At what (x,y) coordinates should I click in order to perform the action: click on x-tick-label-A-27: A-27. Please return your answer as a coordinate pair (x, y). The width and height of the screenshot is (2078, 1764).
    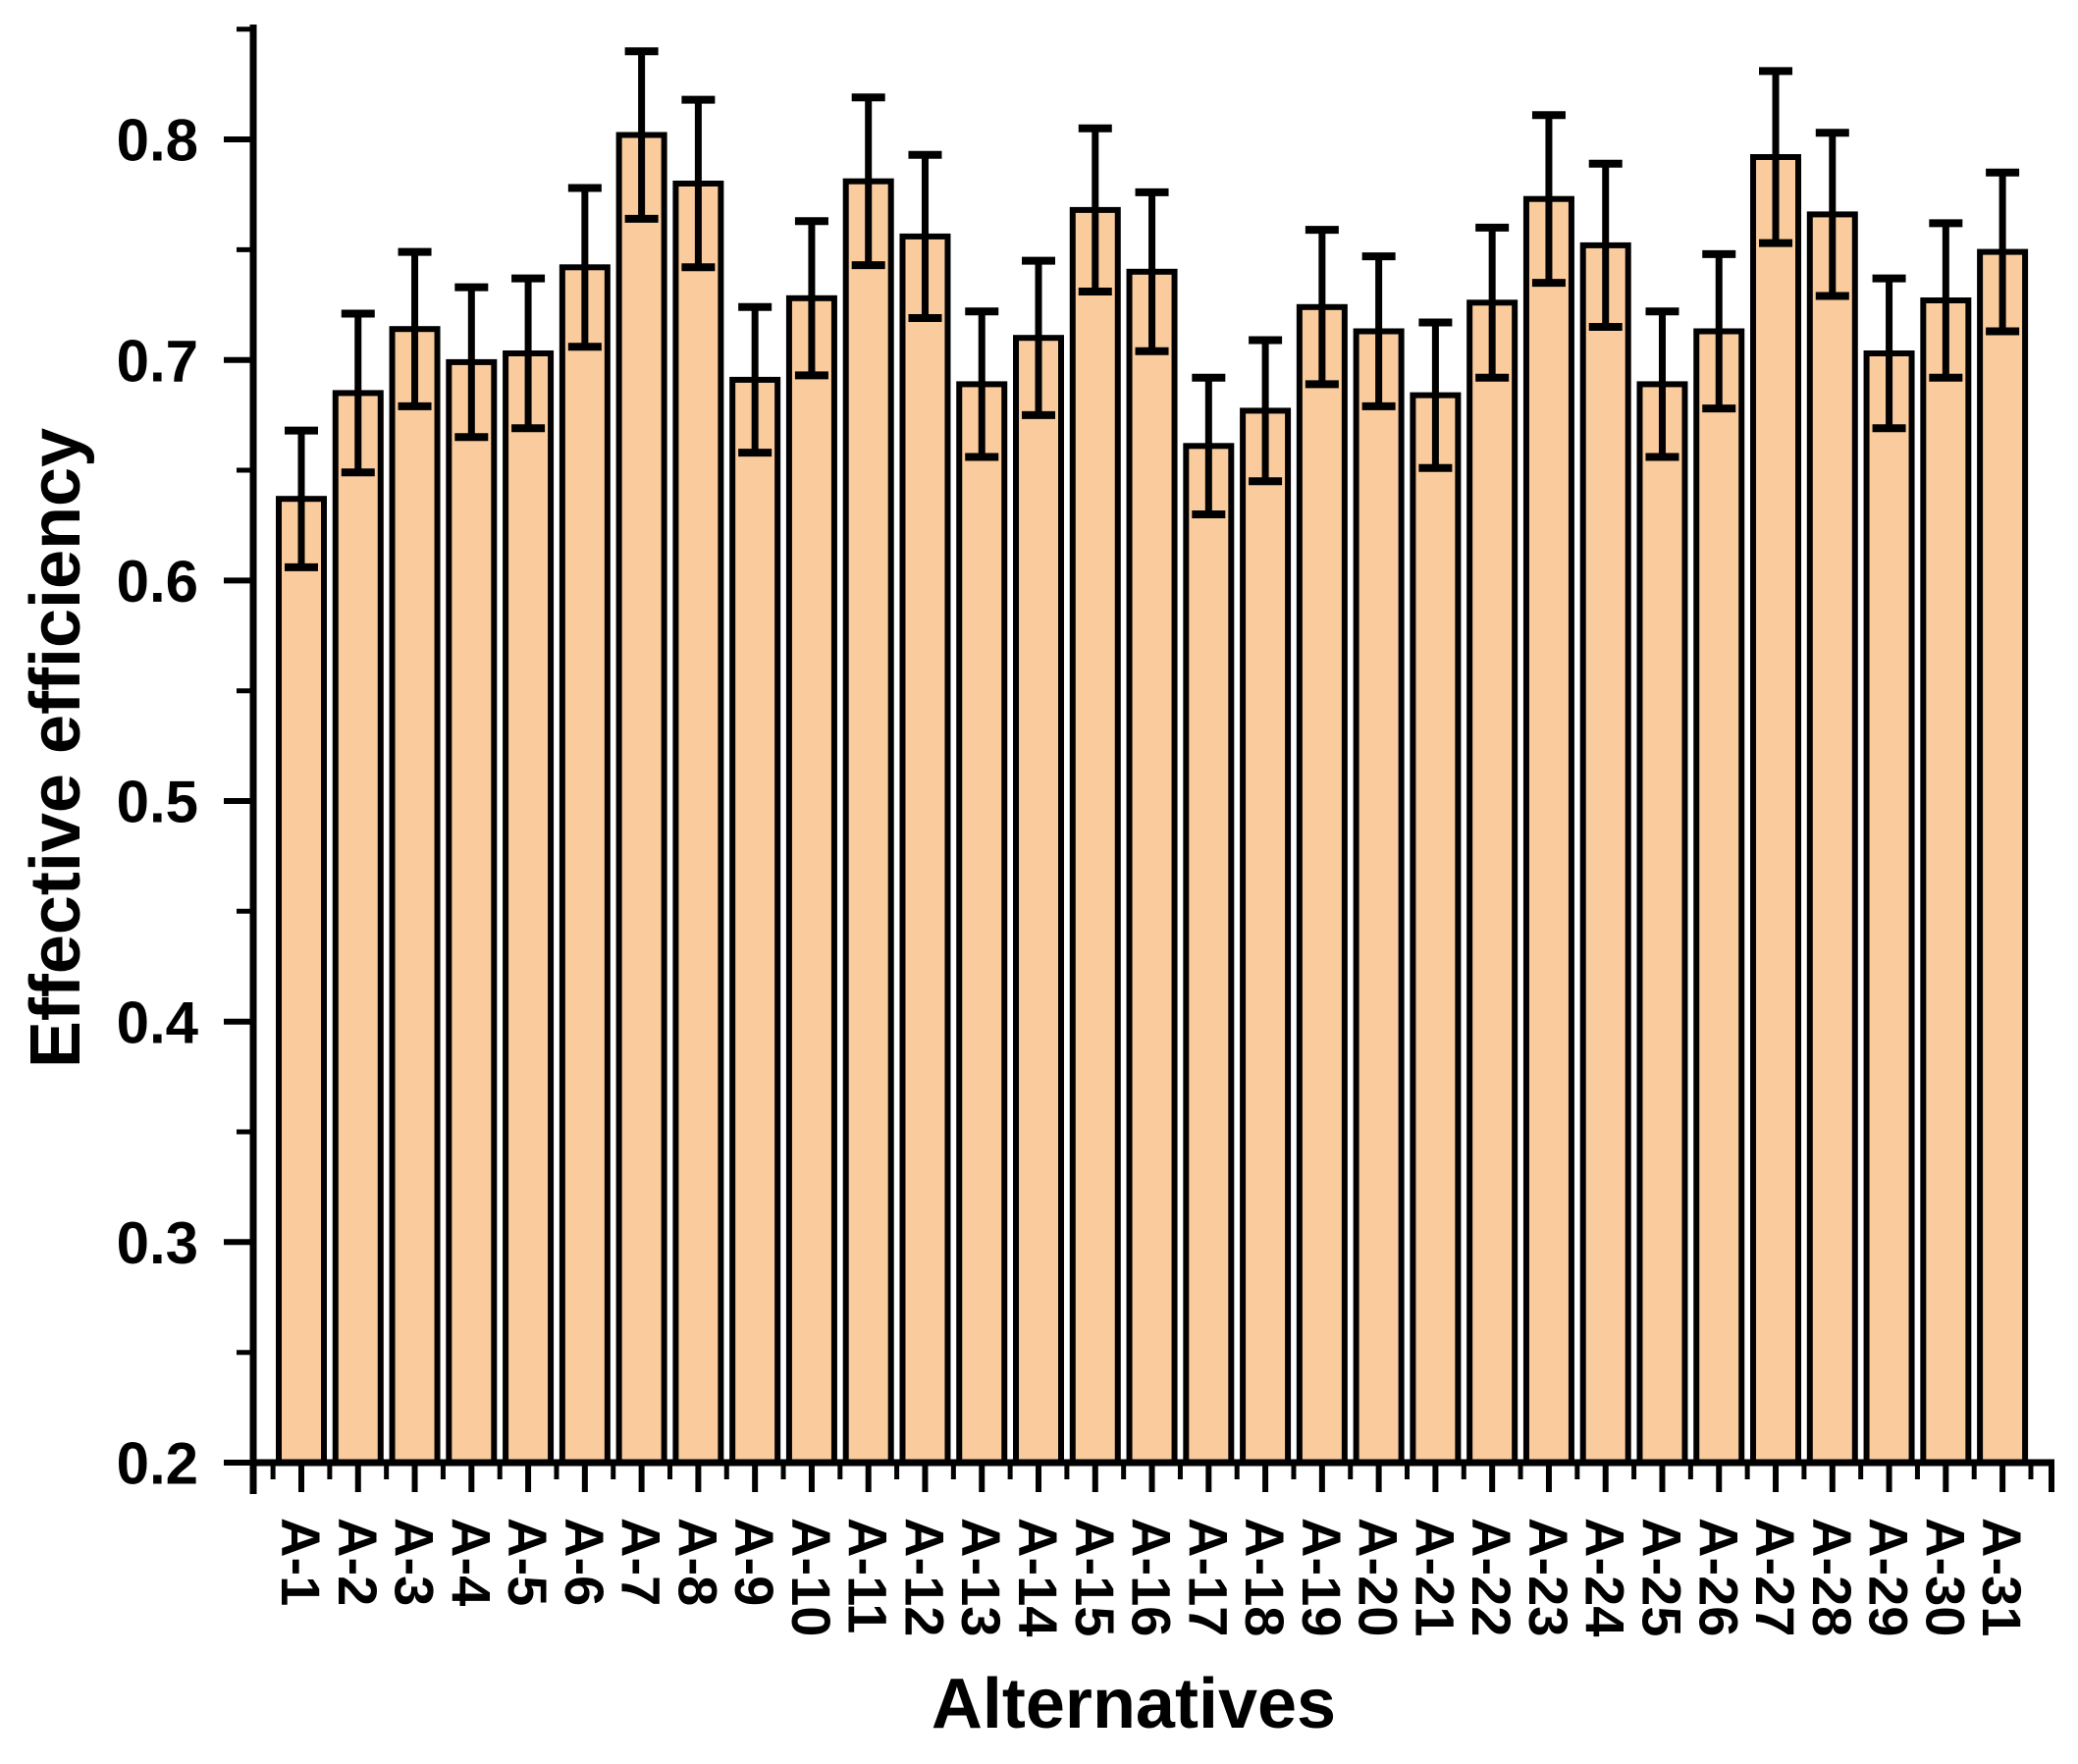
    Looking at the image, I should click on (1775, 1577).